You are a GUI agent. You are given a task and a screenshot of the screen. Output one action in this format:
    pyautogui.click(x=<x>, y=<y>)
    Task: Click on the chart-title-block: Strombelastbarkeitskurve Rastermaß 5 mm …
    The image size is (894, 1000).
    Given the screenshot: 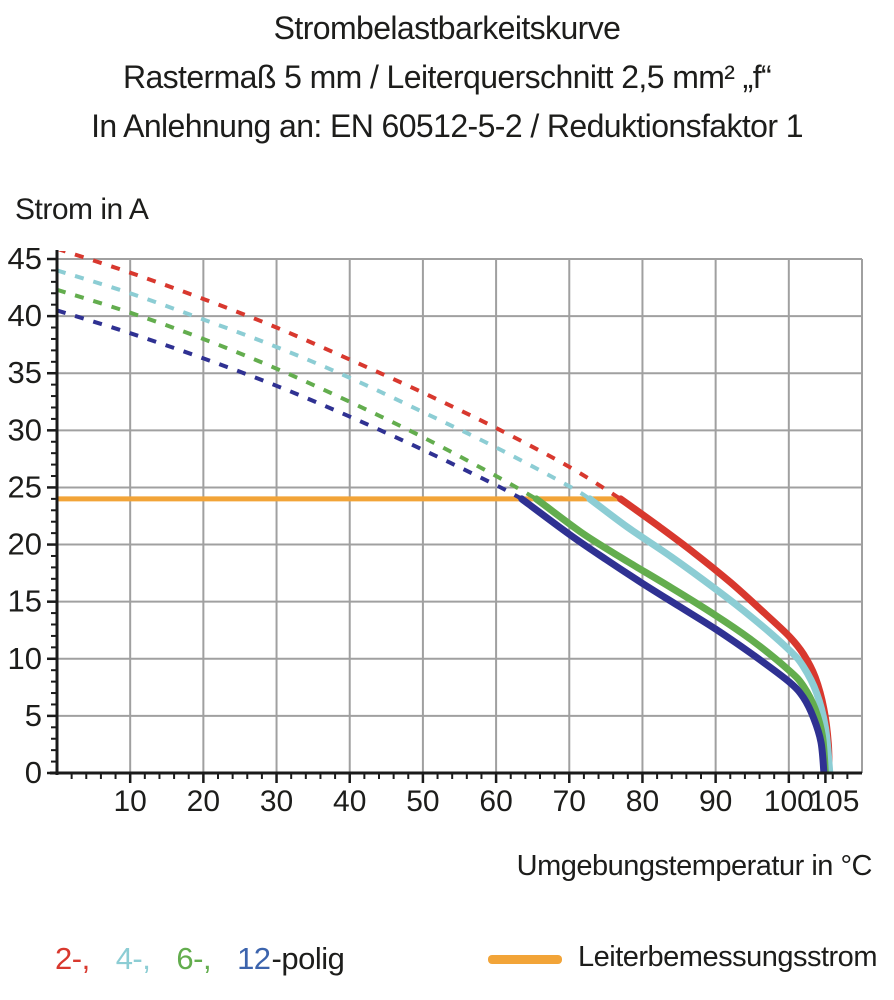 What is the action you would take?
    pyautogui.click(x=447, y=77)
    